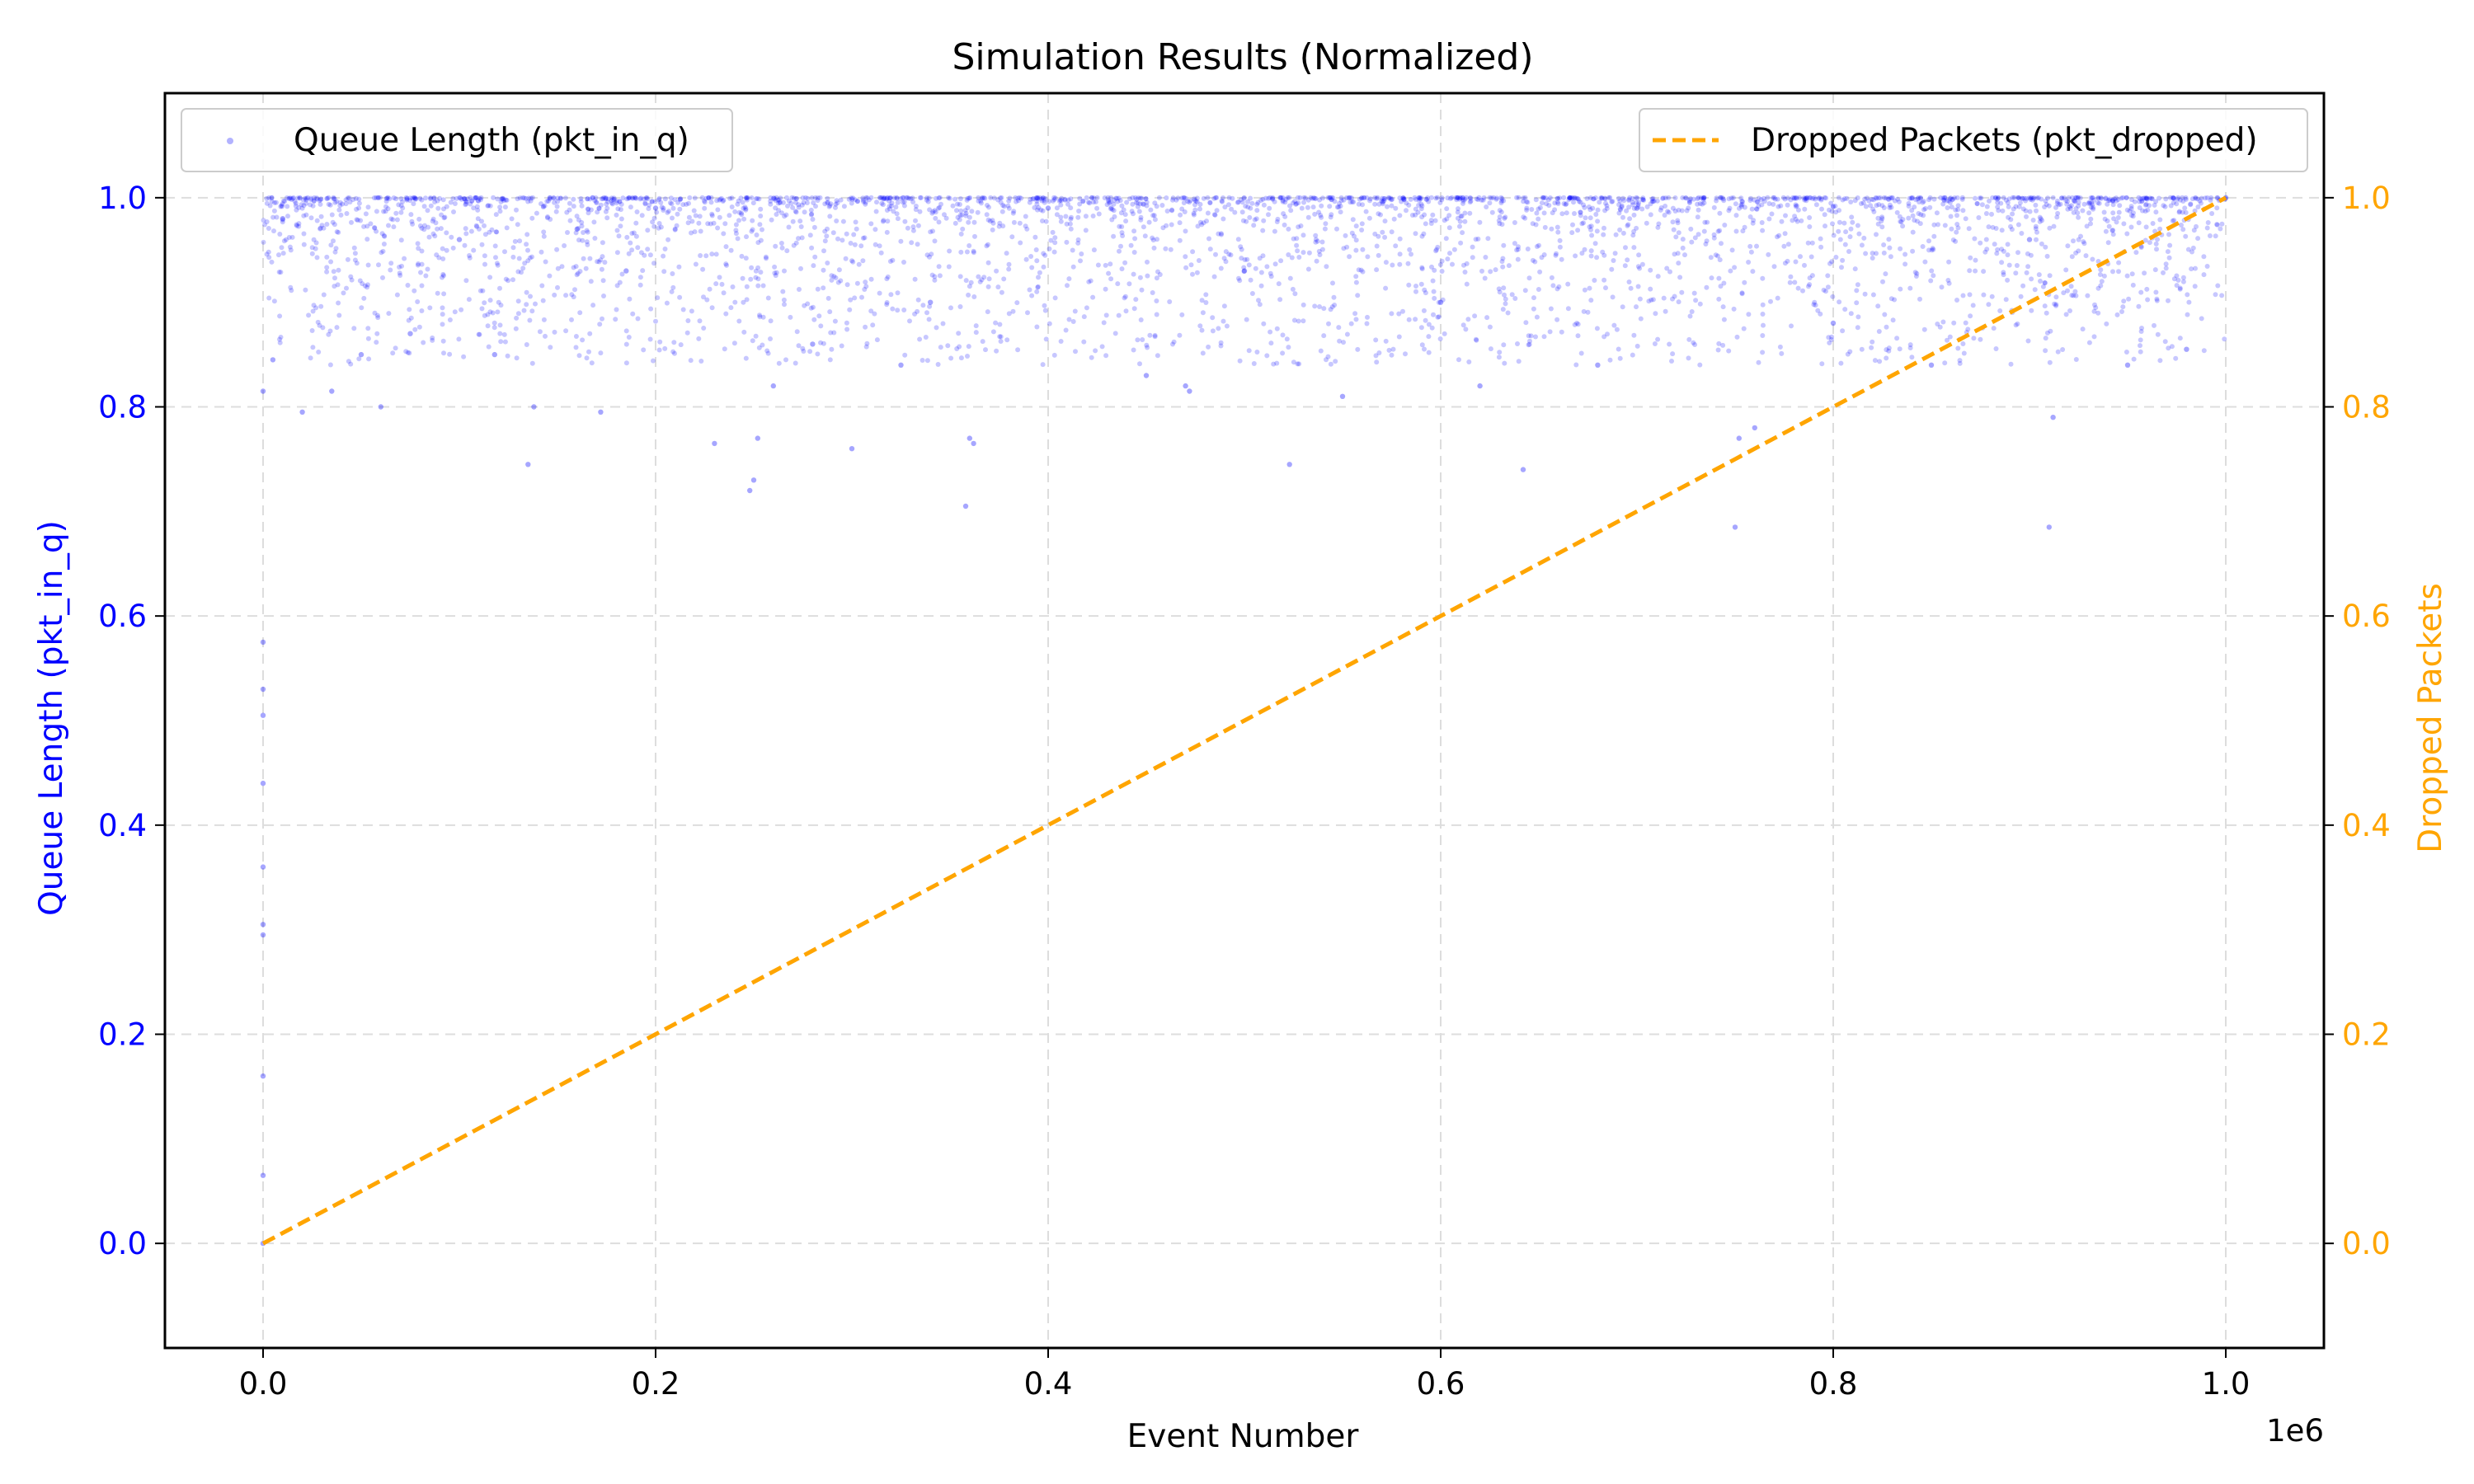 This screenshot has height=1484, width=2474. Describe the element at coordinates (1441, 1384) in the screenshot. I see `x-tick-label: 0.6` at that location.